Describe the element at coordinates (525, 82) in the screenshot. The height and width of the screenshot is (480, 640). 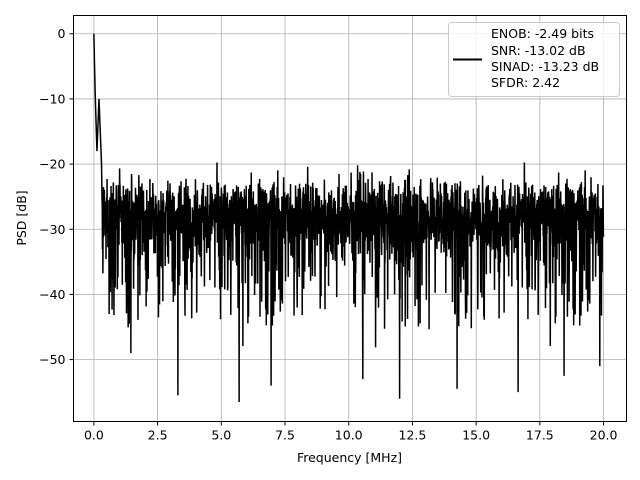
I see `legend-line-sfdr: SFDR: 2.42` at that location.